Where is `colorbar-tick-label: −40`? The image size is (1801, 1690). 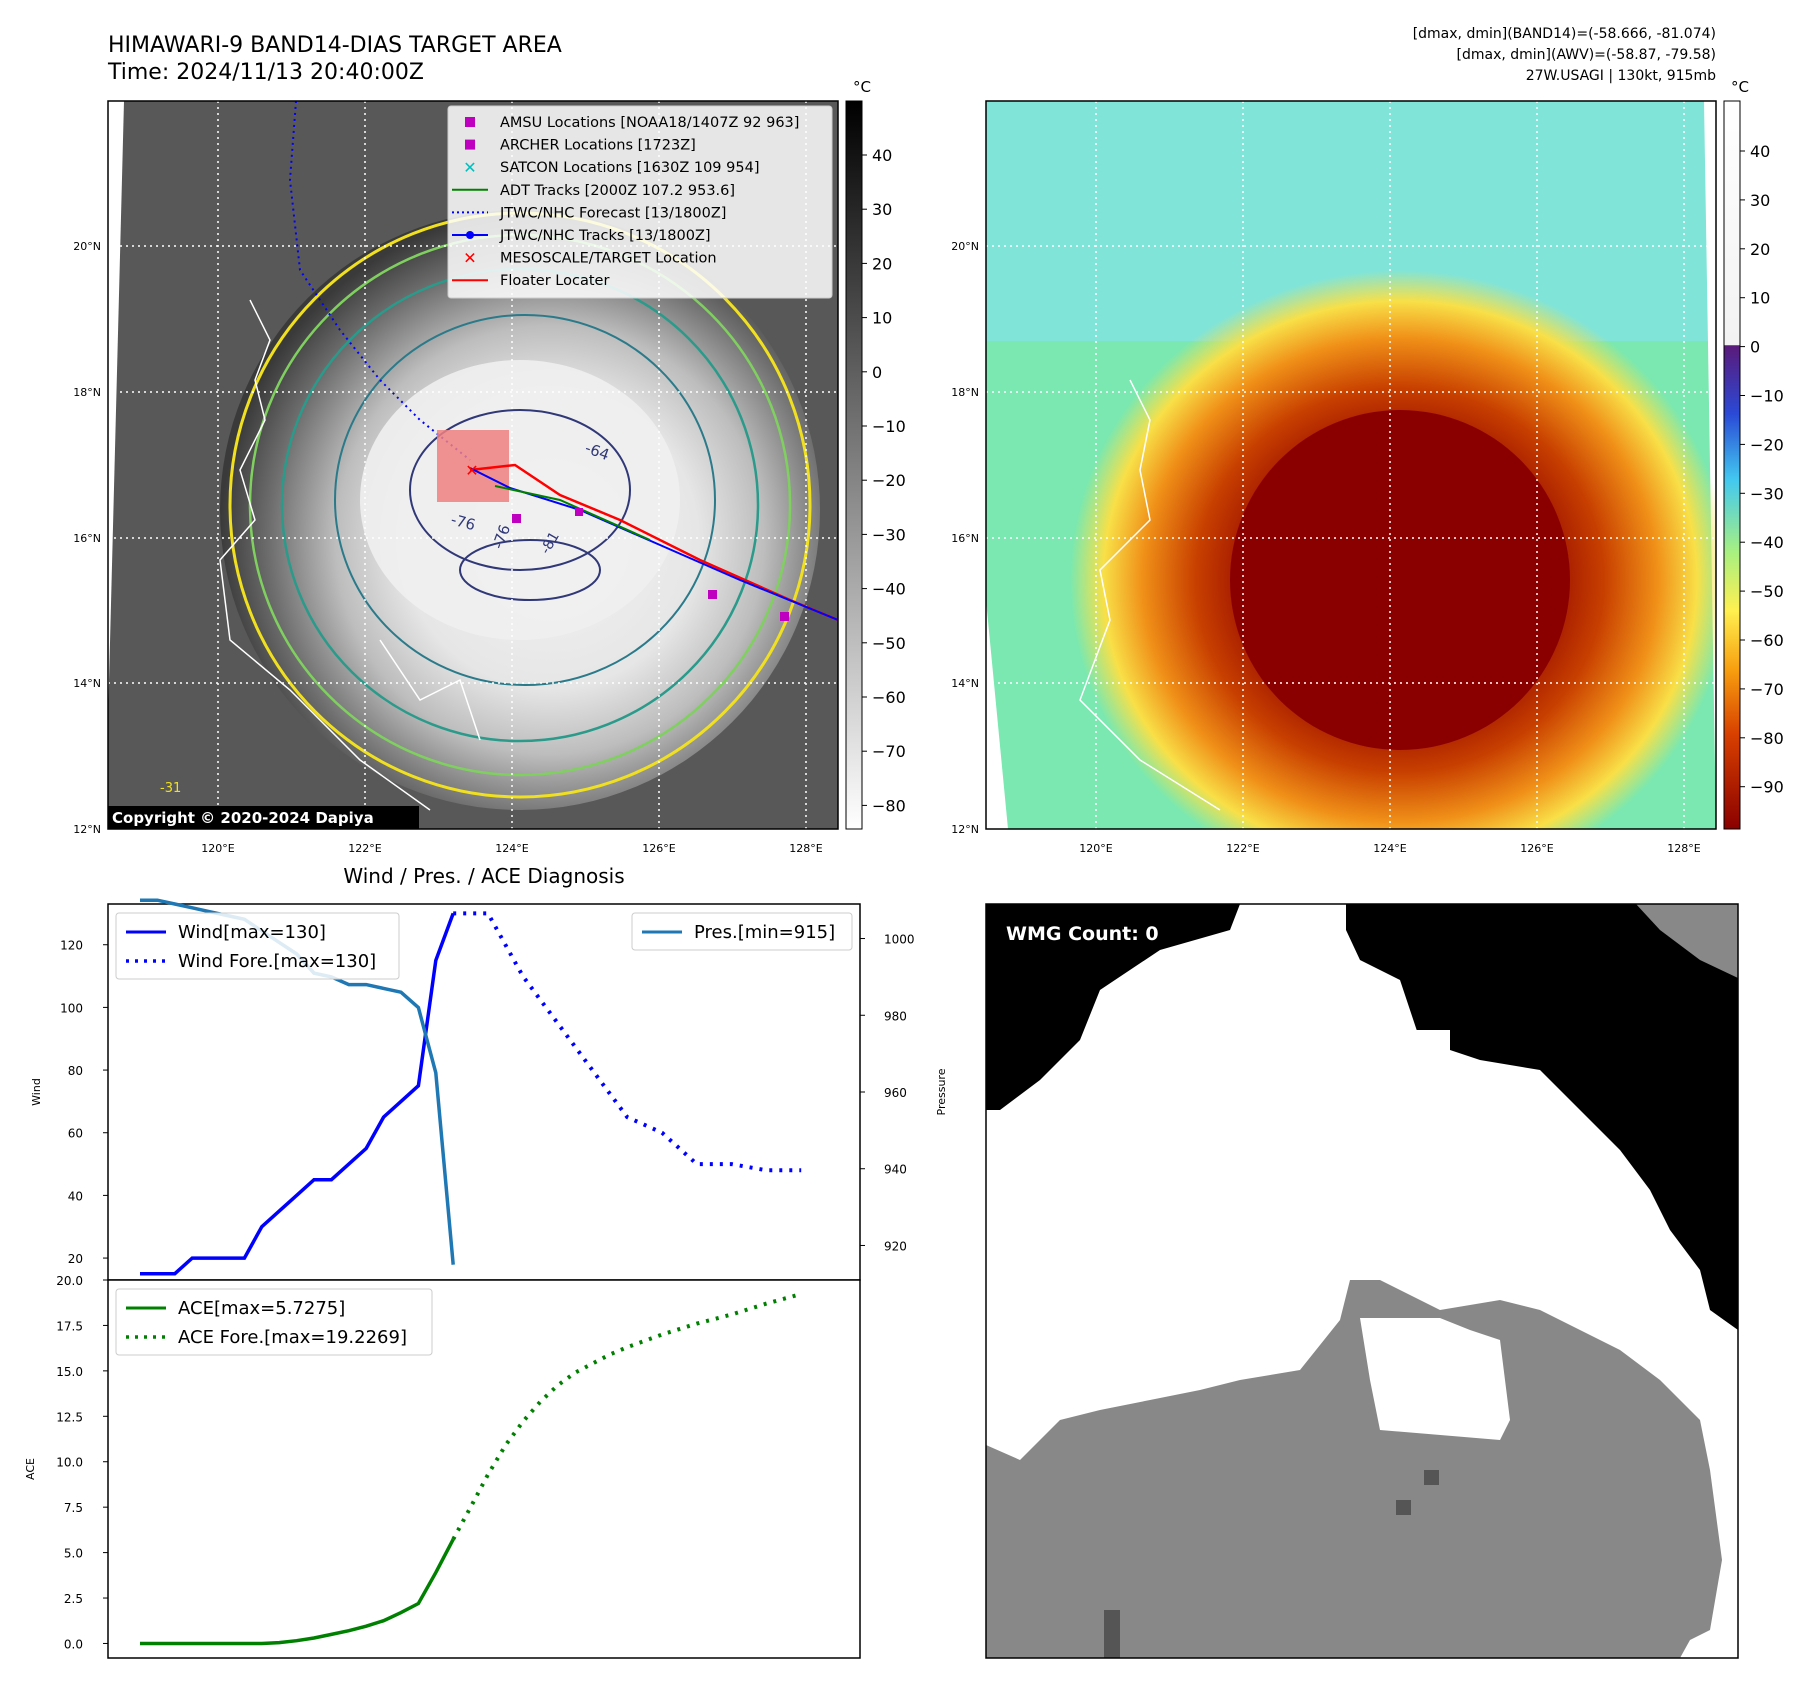 colorbar-tick-label: −40 is located at coordinates (1767, 542).